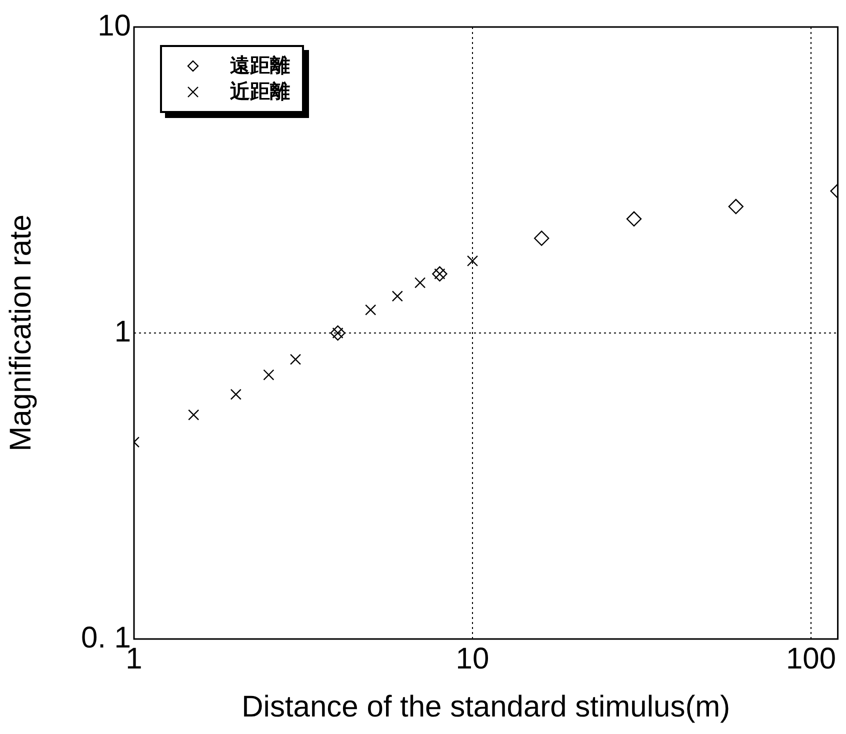 The width and height of the screenshot is (846, 734). Describe the element at coordinates (473, 659) in the screenshot. I see `x-tick-label: 10` at that location.